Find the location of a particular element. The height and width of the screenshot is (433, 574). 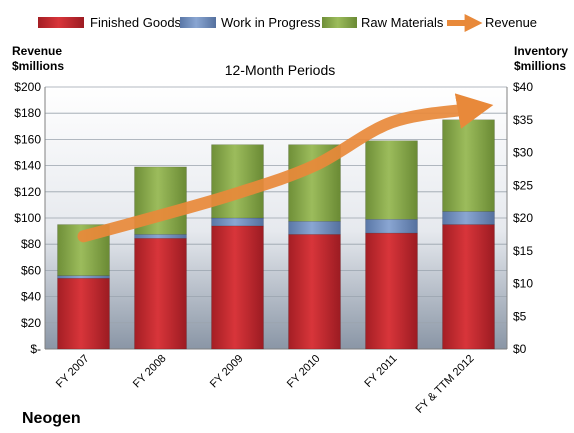

legend-swatch-finished-goods is located at coordinates (61, 22).